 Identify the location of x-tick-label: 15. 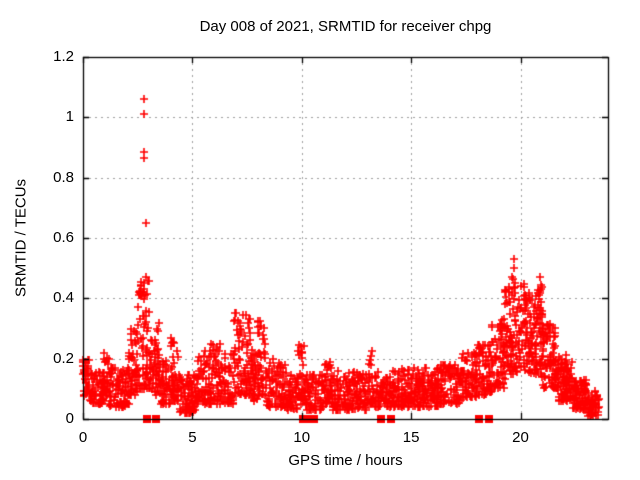
(411, 437).